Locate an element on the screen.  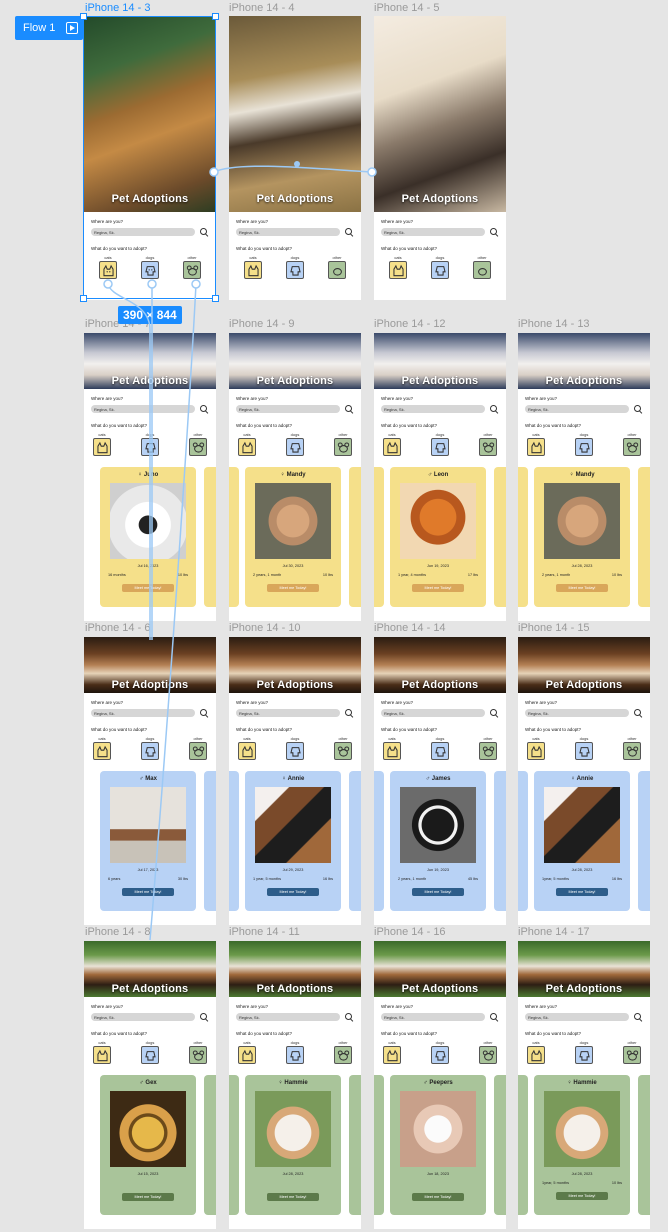
frame-label: iPhone 14 - 4 is located at coordinates (262, 8).